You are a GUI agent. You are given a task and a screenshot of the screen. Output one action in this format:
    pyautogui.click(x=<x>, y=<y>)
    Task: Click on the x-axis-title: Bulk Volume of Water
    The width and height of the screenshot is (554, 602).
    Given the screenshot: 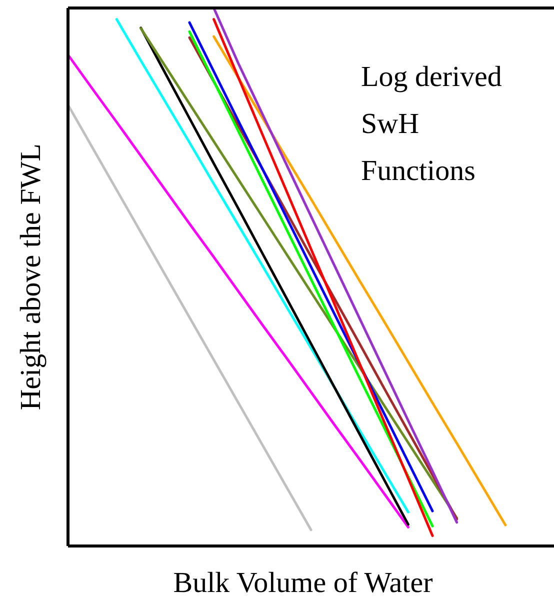 What is the action you would take?
    pyautogui.click(x=303, y=583)
    